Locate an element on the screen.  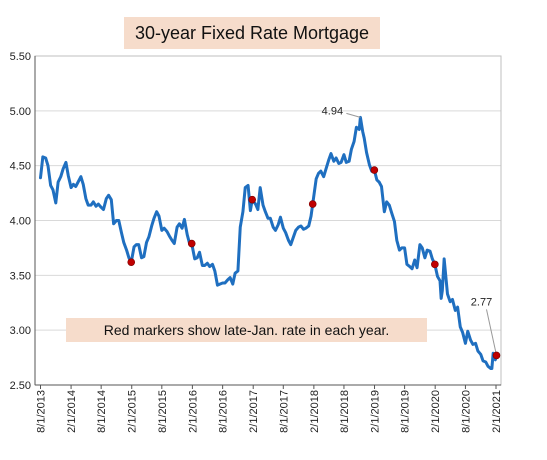
chart-title: 30-year Fixed Rate Mortgage is located at coordinates (252, 33).